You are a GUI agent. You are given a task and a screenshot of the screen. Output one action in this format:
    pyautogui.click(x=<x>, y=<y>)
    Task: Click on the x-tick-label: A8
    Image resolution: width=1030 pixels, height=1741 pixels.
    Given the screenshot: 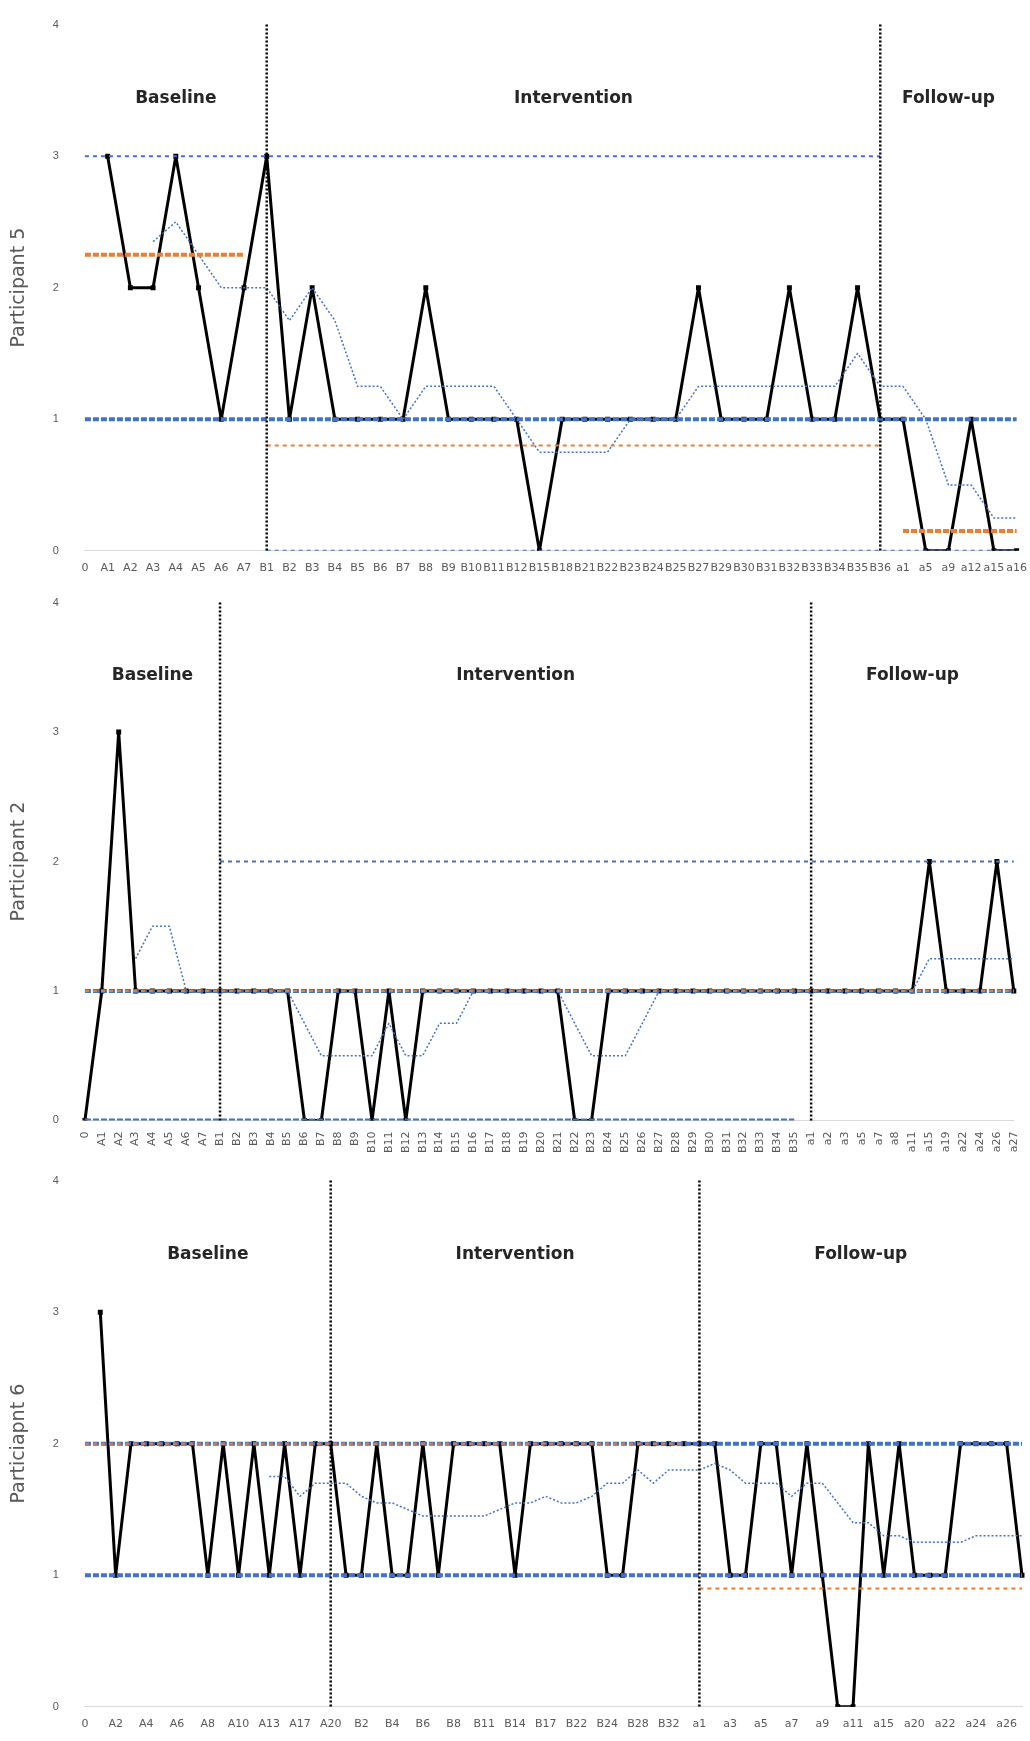 What is the action you would take?
    pyautogui.click(x=208, y=1724)
    